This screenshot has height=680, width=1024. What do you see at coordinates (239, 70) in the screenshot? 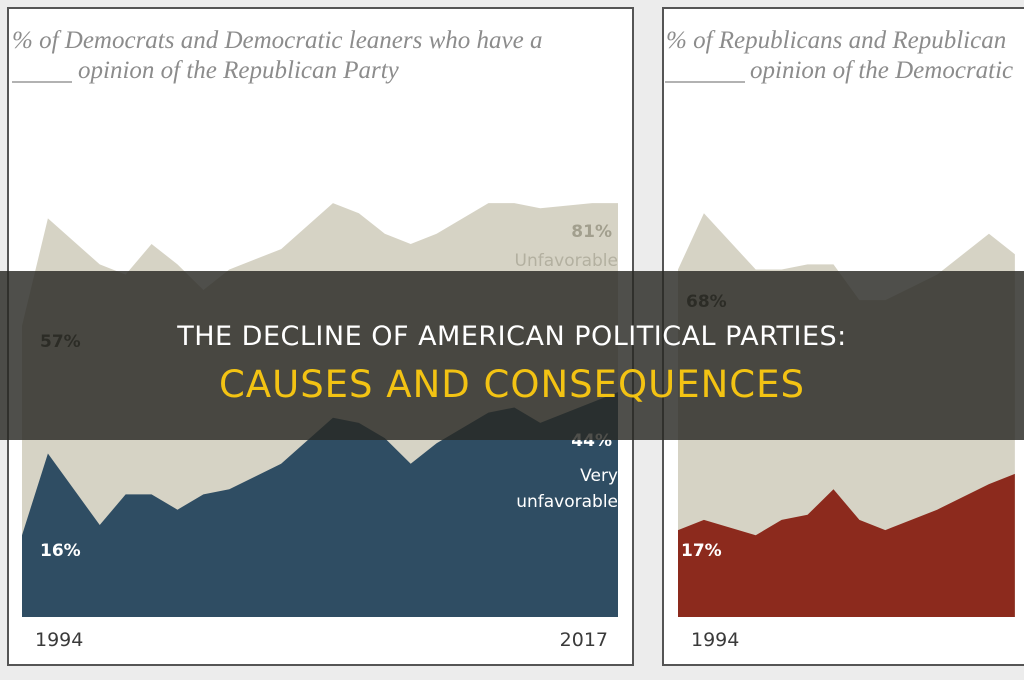
I see `chart-title: opinion of the Republican Party` at bounding box center [239, 70].